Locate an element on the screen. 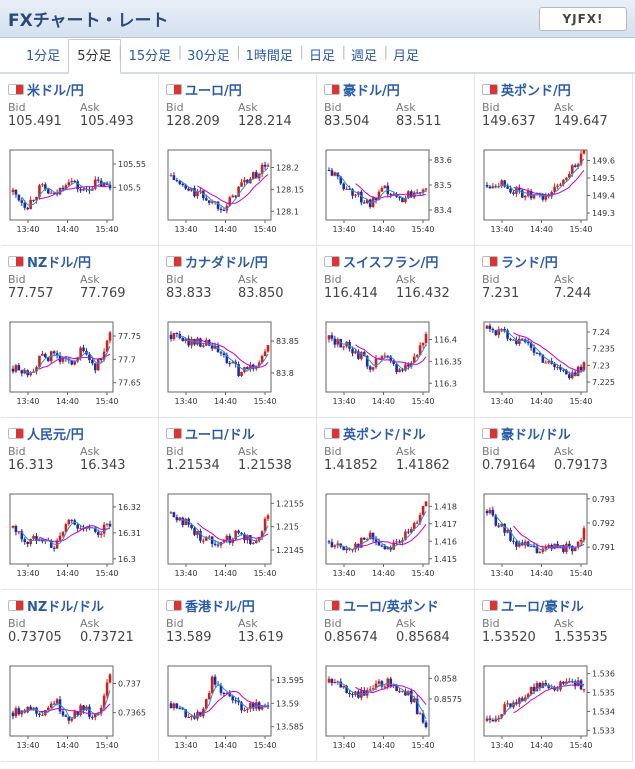 The height and width of the screenshot is (769, 635). pair-name: ユーロ/ドル is located at coordinates (220, 435).